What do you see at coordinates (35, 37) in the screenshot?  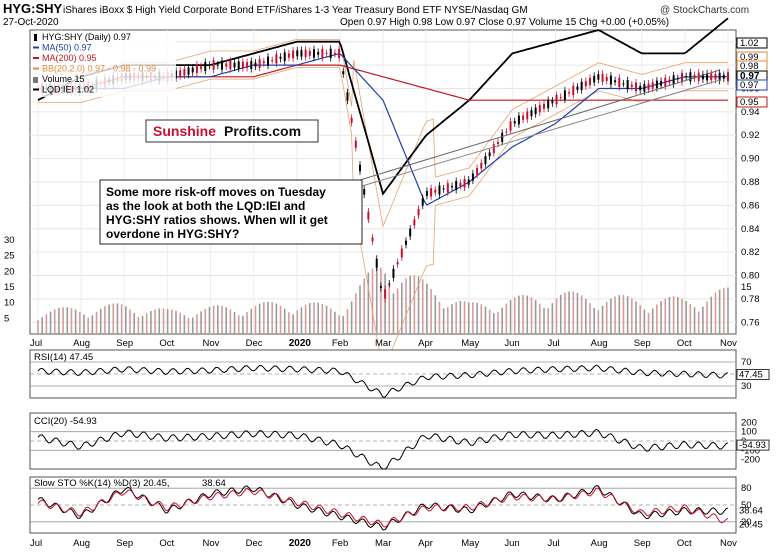 I see `legend-swatch` at bounding box center [35, 37].